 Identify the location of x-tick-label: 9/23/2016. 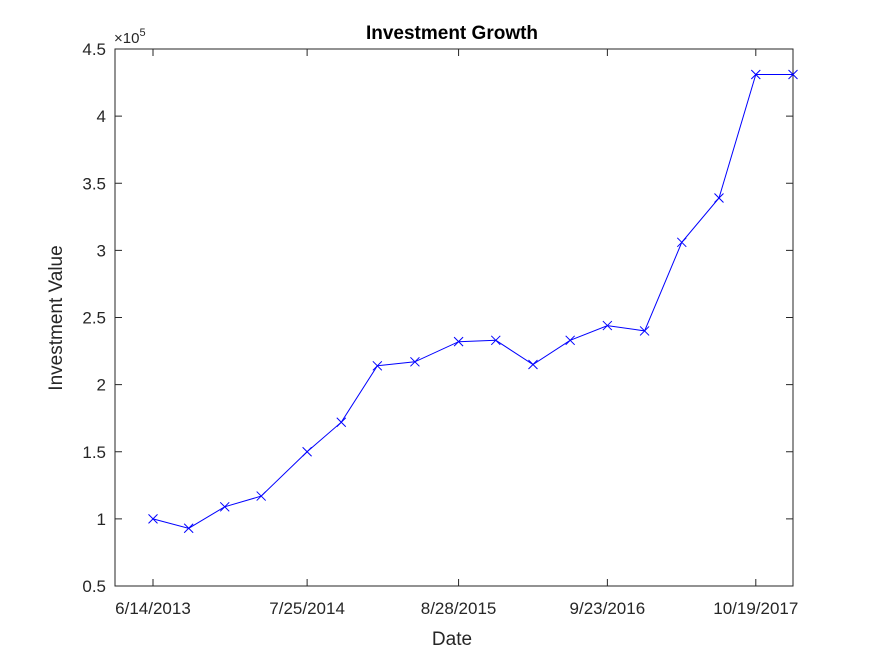
(608, 608).